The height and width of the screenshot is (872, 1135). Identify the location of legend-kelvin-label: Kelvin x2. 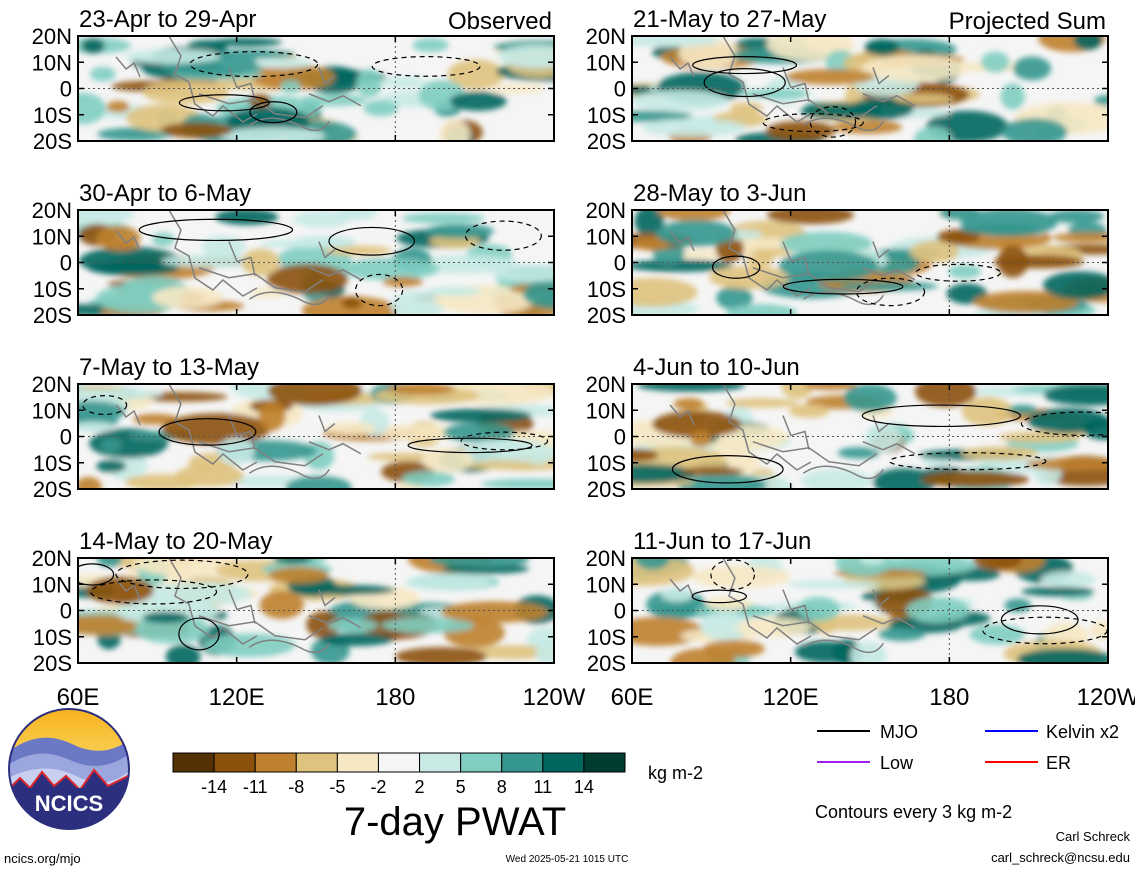
(1082, 732).